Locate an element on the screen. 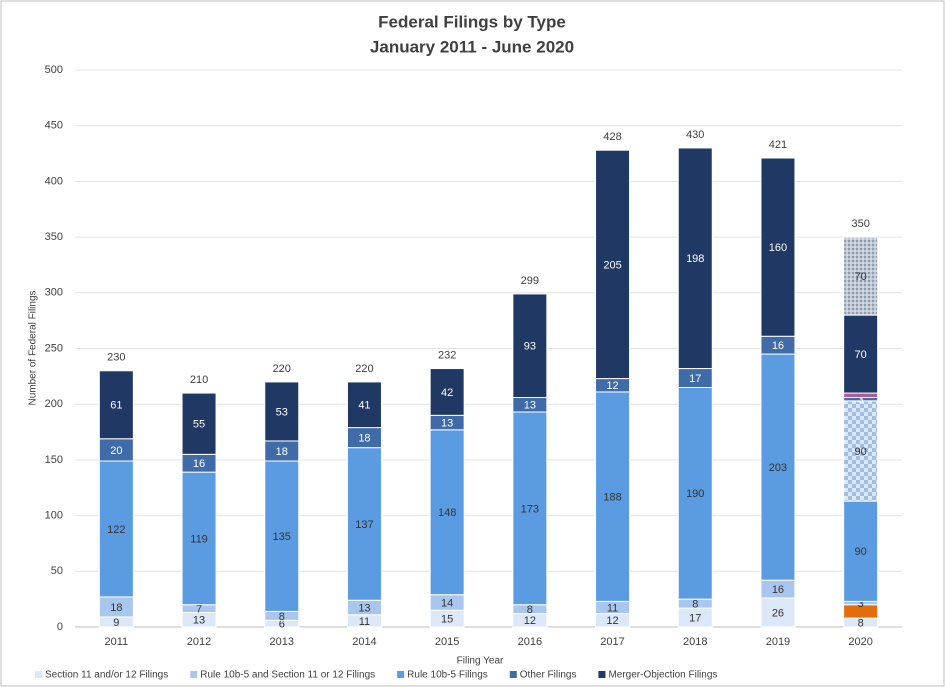  legend-label: Merger-Objection Filings is located at coordinates (662, 675).